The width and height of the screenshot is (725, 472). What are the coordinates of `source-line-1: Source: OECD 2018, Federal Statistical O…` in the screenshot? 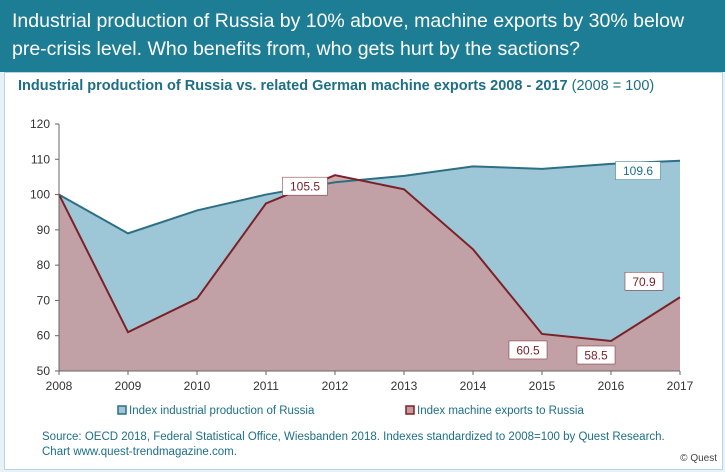 It's located at (353, 437).